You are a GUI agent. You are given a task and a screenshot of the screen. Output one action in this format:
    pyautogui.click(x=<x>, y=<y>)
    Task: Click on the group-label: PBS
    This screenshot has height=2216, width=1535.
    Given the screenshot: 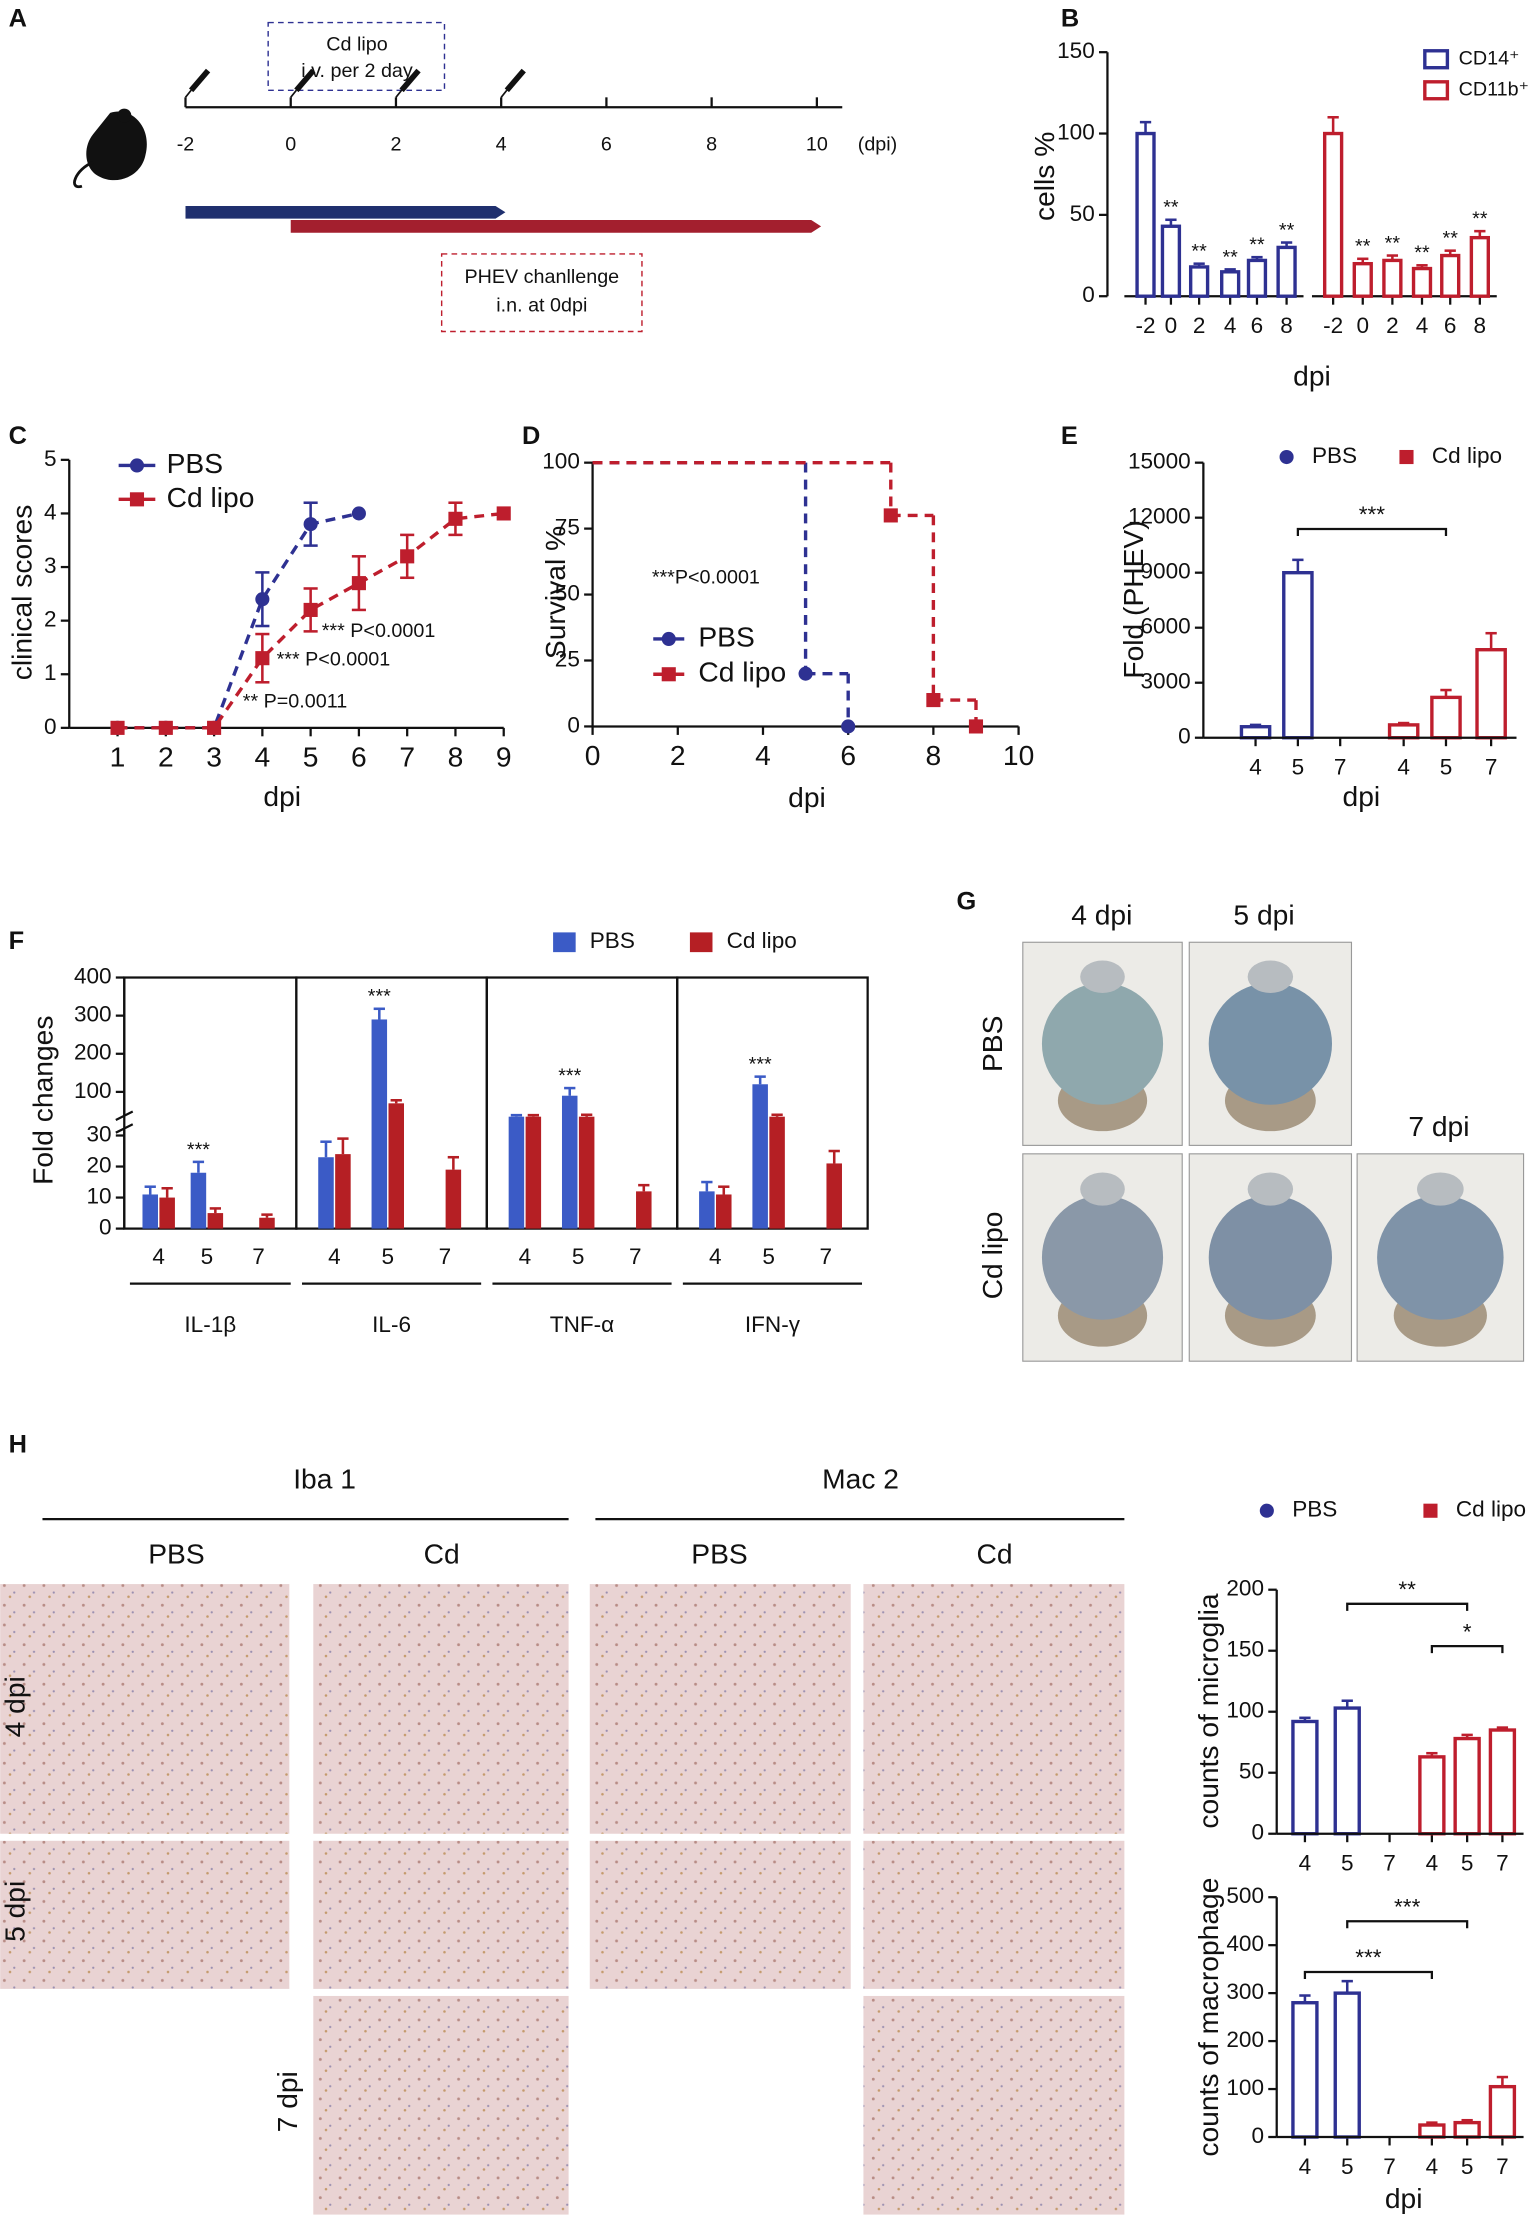 What is the action you would take?
    pyautogui.click(x=176, y=1553)
    